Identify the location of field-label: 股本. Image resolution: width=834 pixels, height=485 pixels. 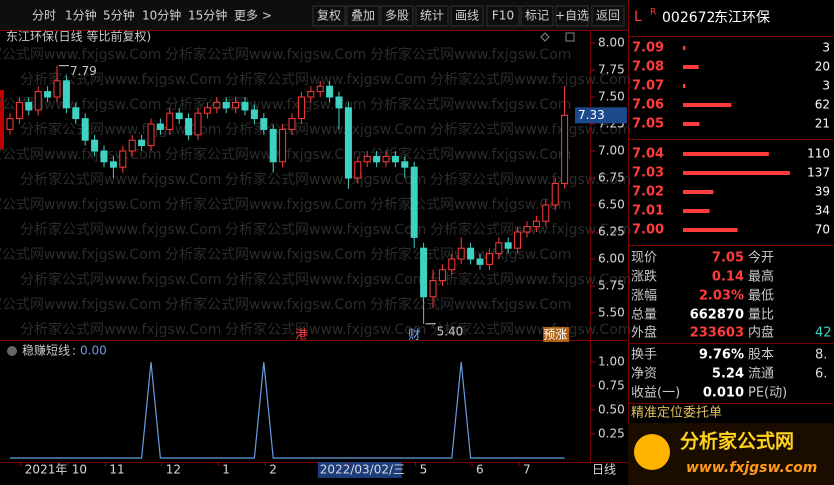
(761, 355).